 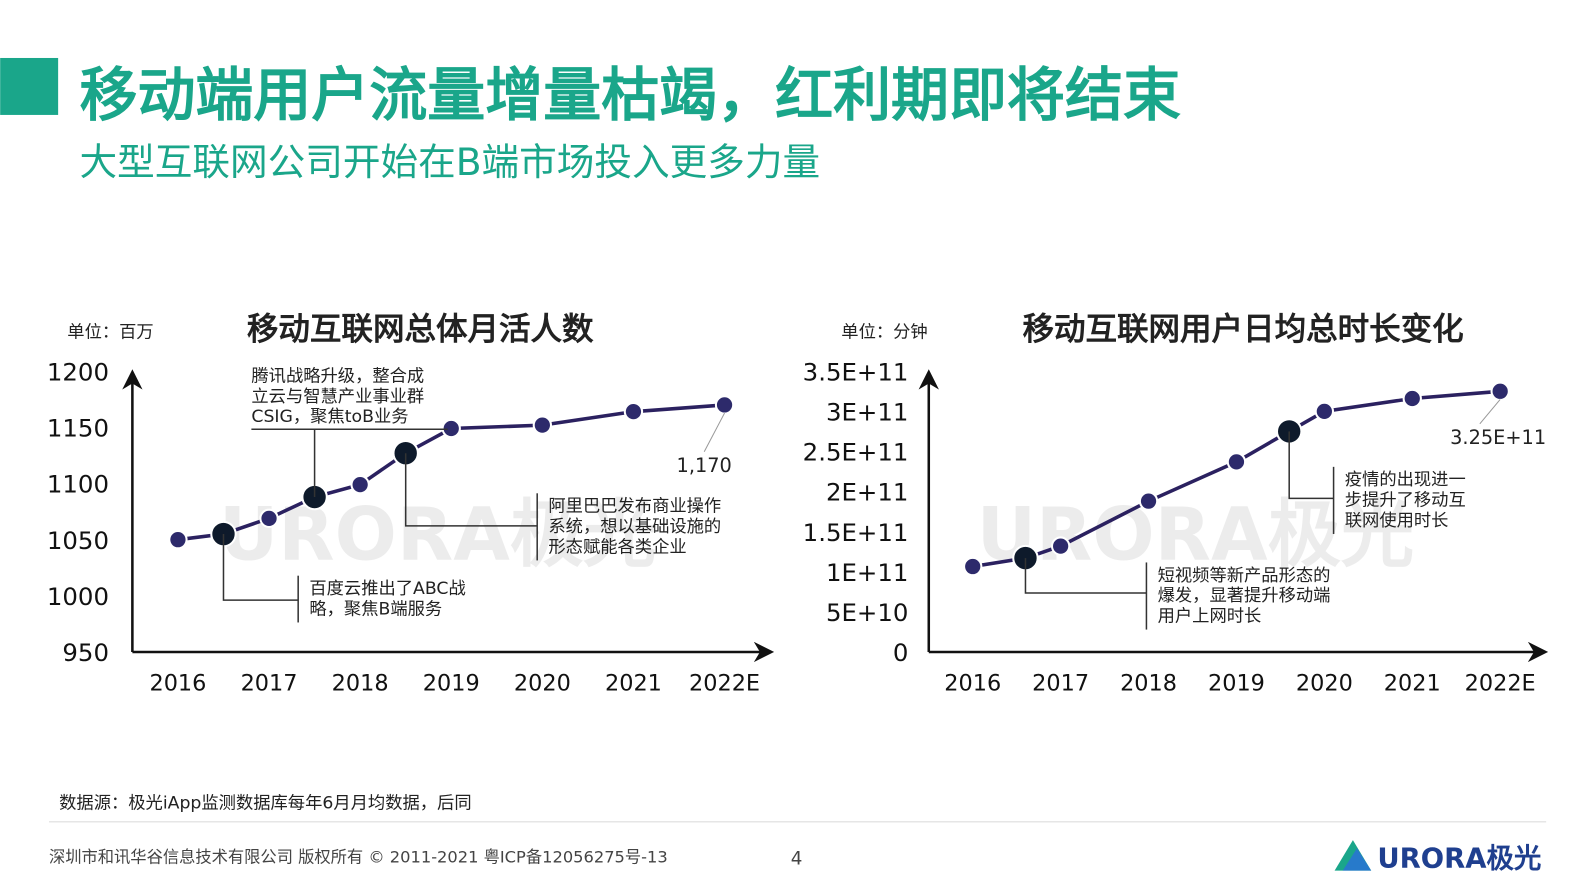 I want to click on y-tick-label: 2.5E+11, so click(x=856, y=452).